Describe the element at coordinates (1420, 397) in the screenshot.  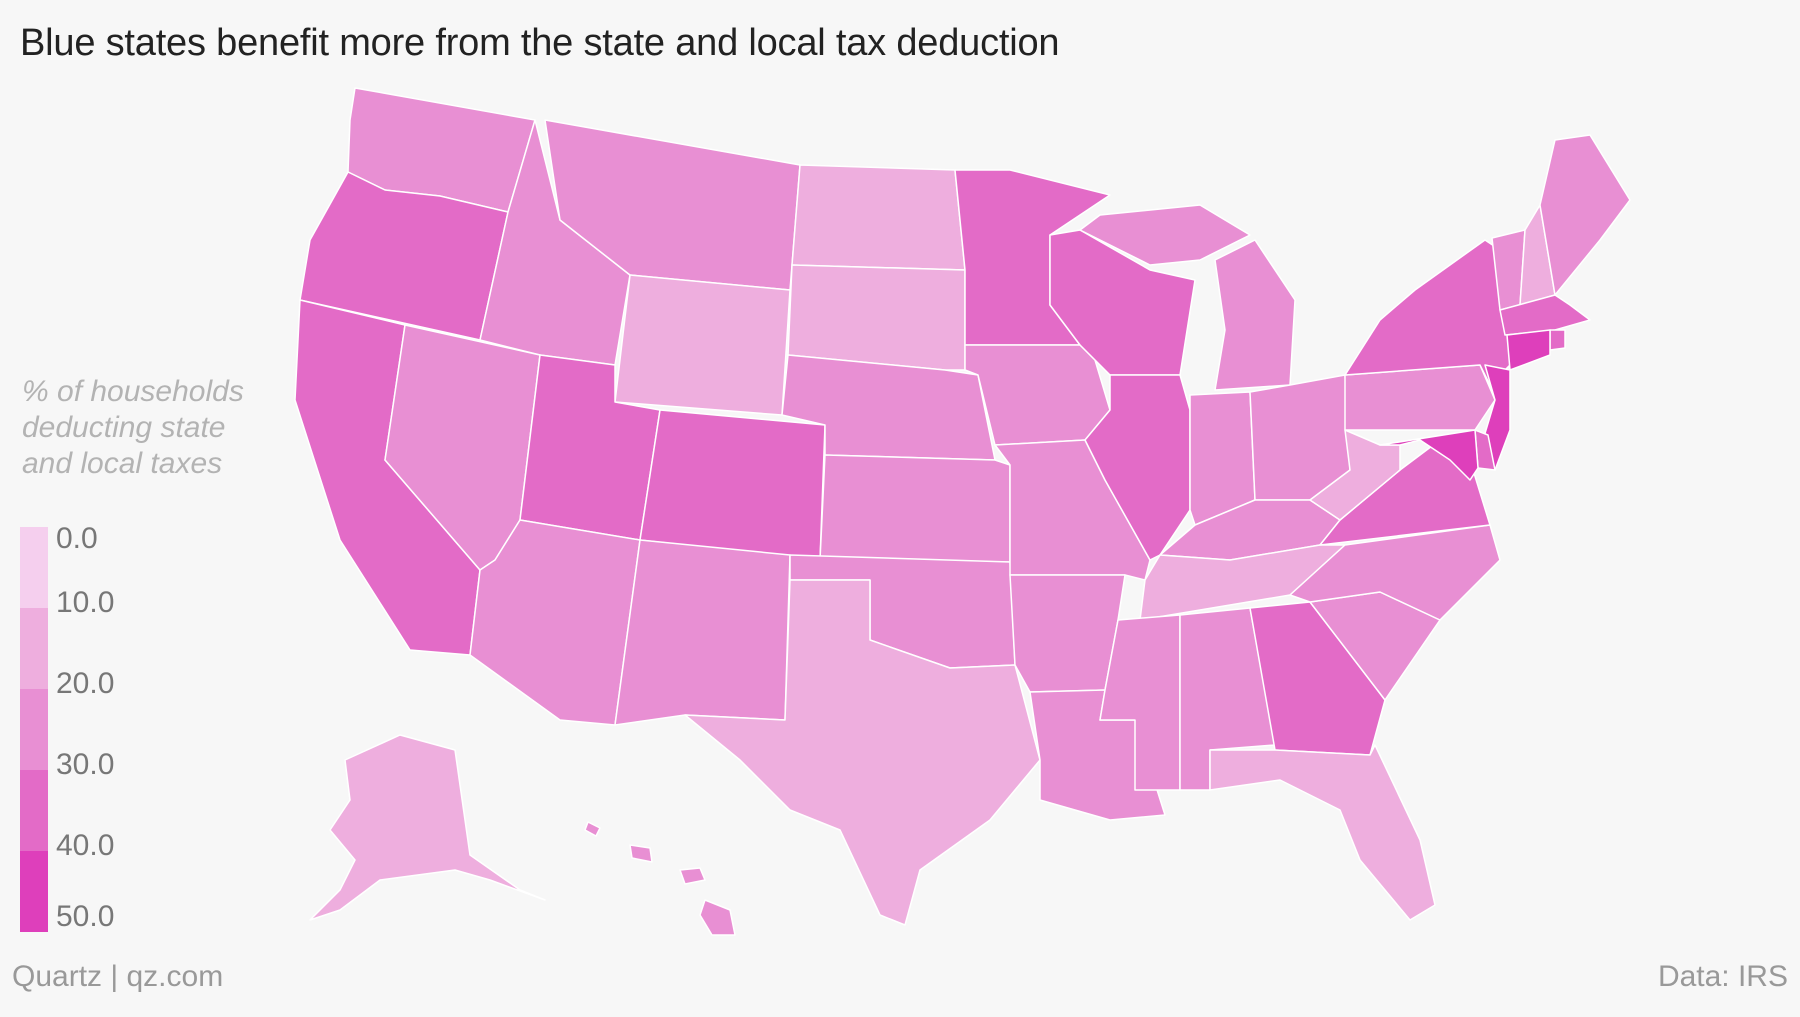
I see `state-PA` at that location.